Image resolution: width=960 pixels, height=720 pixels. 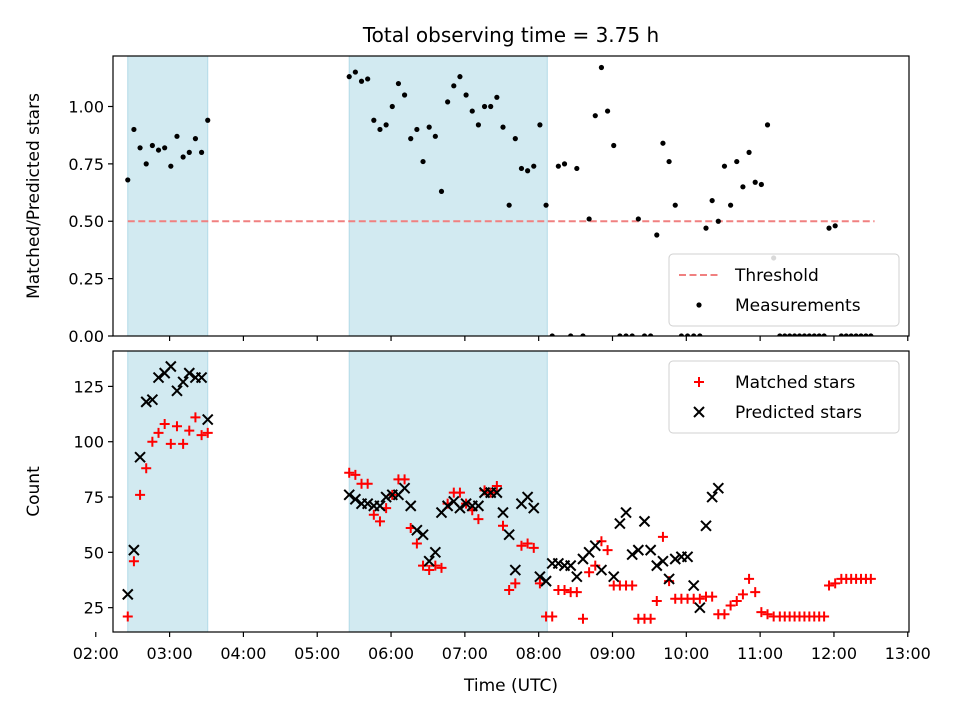 What do you see at coordinates (908, 653) in the screenshot?
I see `x-tick-label: 13:00` at bounding box center [908, 653].